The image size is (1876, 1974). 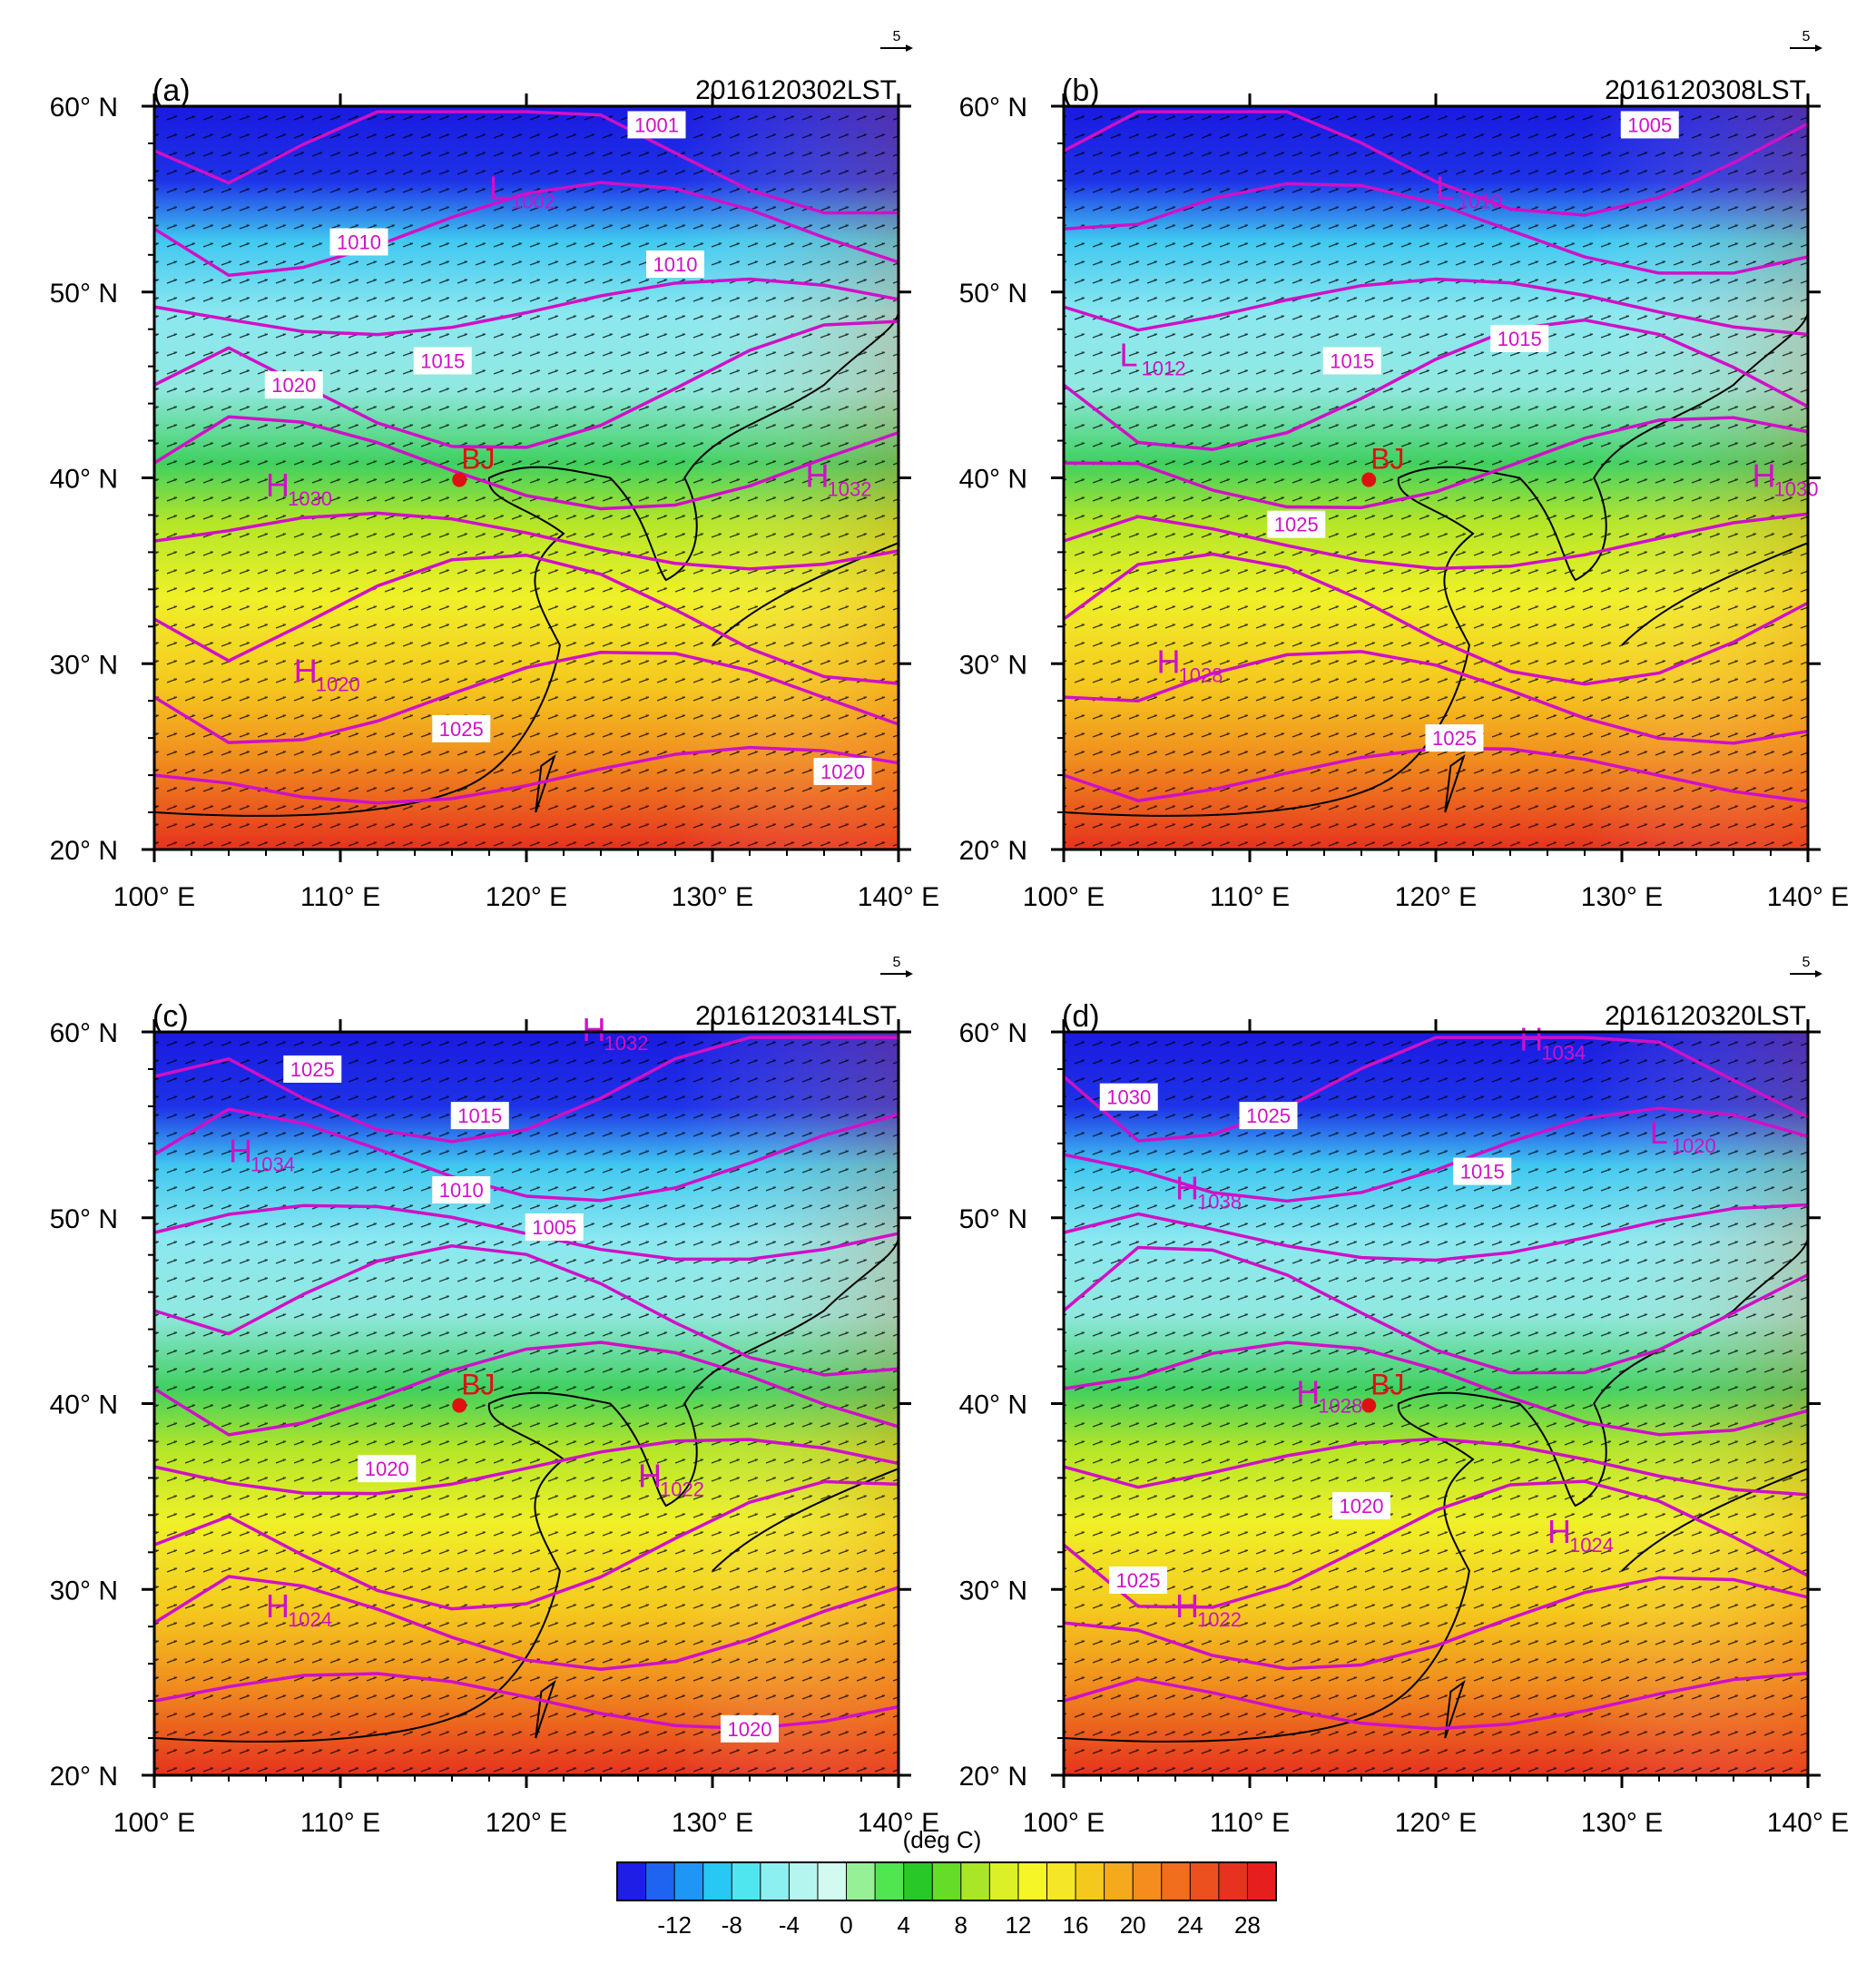 What do you see at coordinates (1081, 91) in the screenshot?
I see `panel-label: (b)` at bounding box center [1081, 91].